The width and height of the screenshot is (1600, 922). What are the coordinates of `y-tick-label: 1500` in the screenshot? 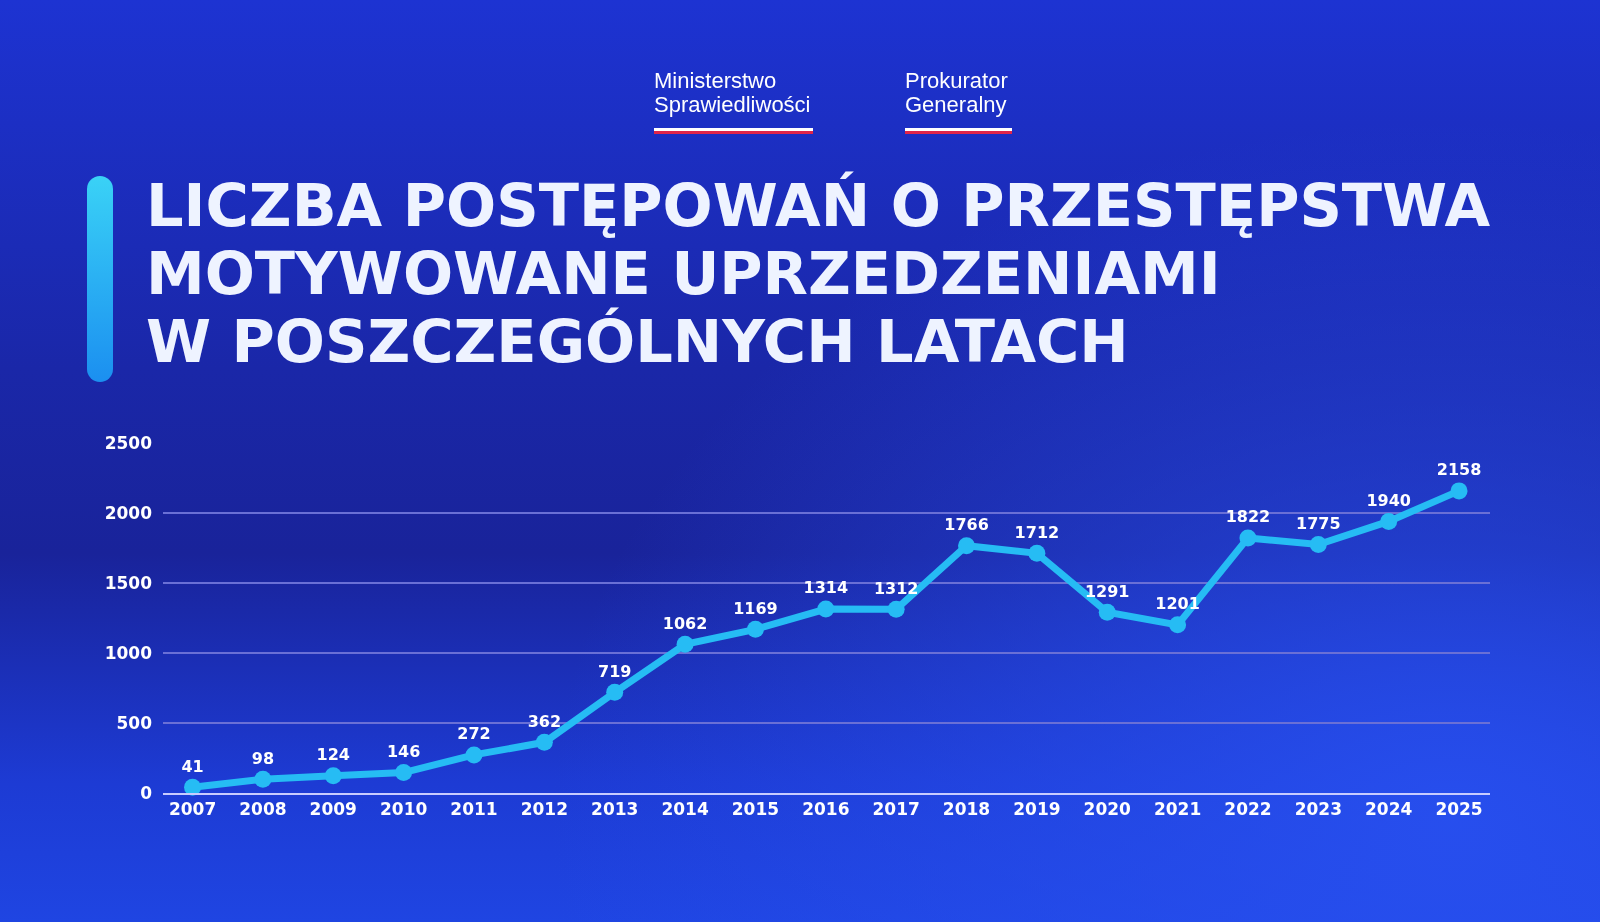 It's located at (128, 582).